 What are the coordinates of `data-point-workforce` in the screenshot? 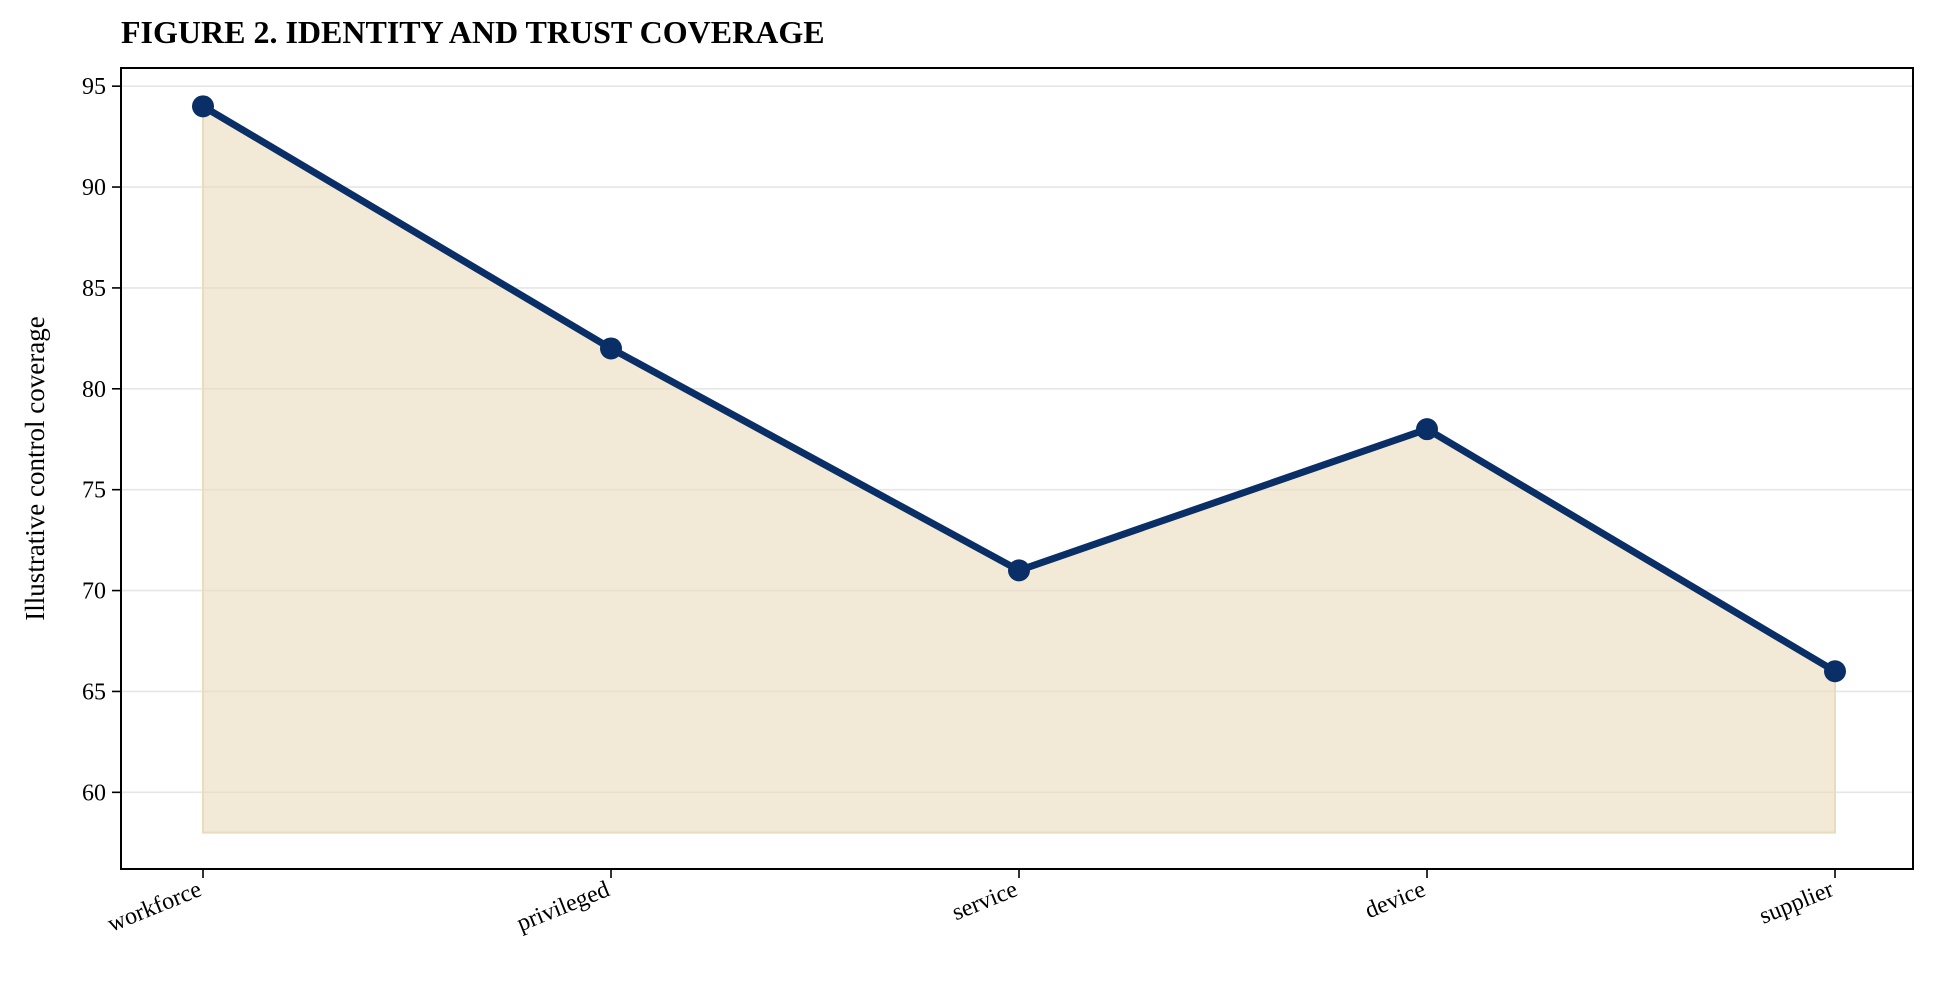 It's located at (203, 106).